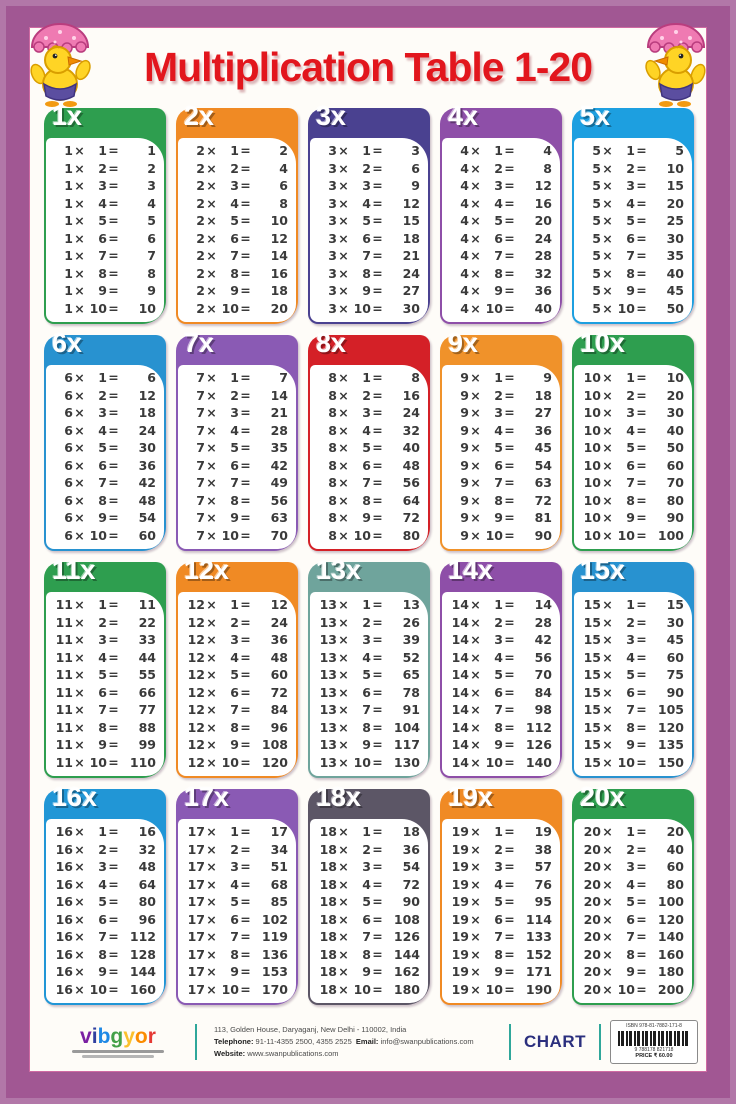  What do you see at coordinates (200, 185) in the screenshot?
I see `multiplicand: 2` at bounding box center [200, 185].